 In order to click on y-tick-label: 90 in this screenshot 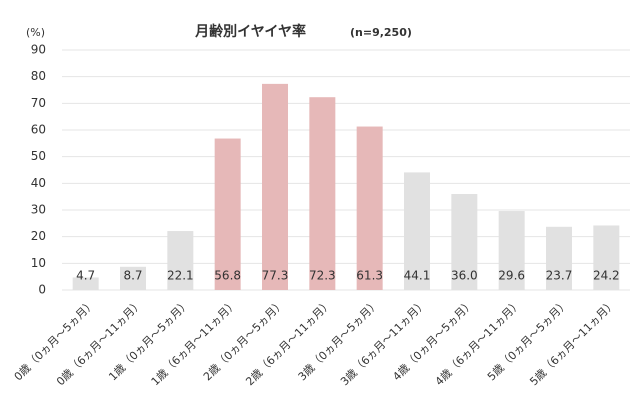, I will do `click(38, 50)`.